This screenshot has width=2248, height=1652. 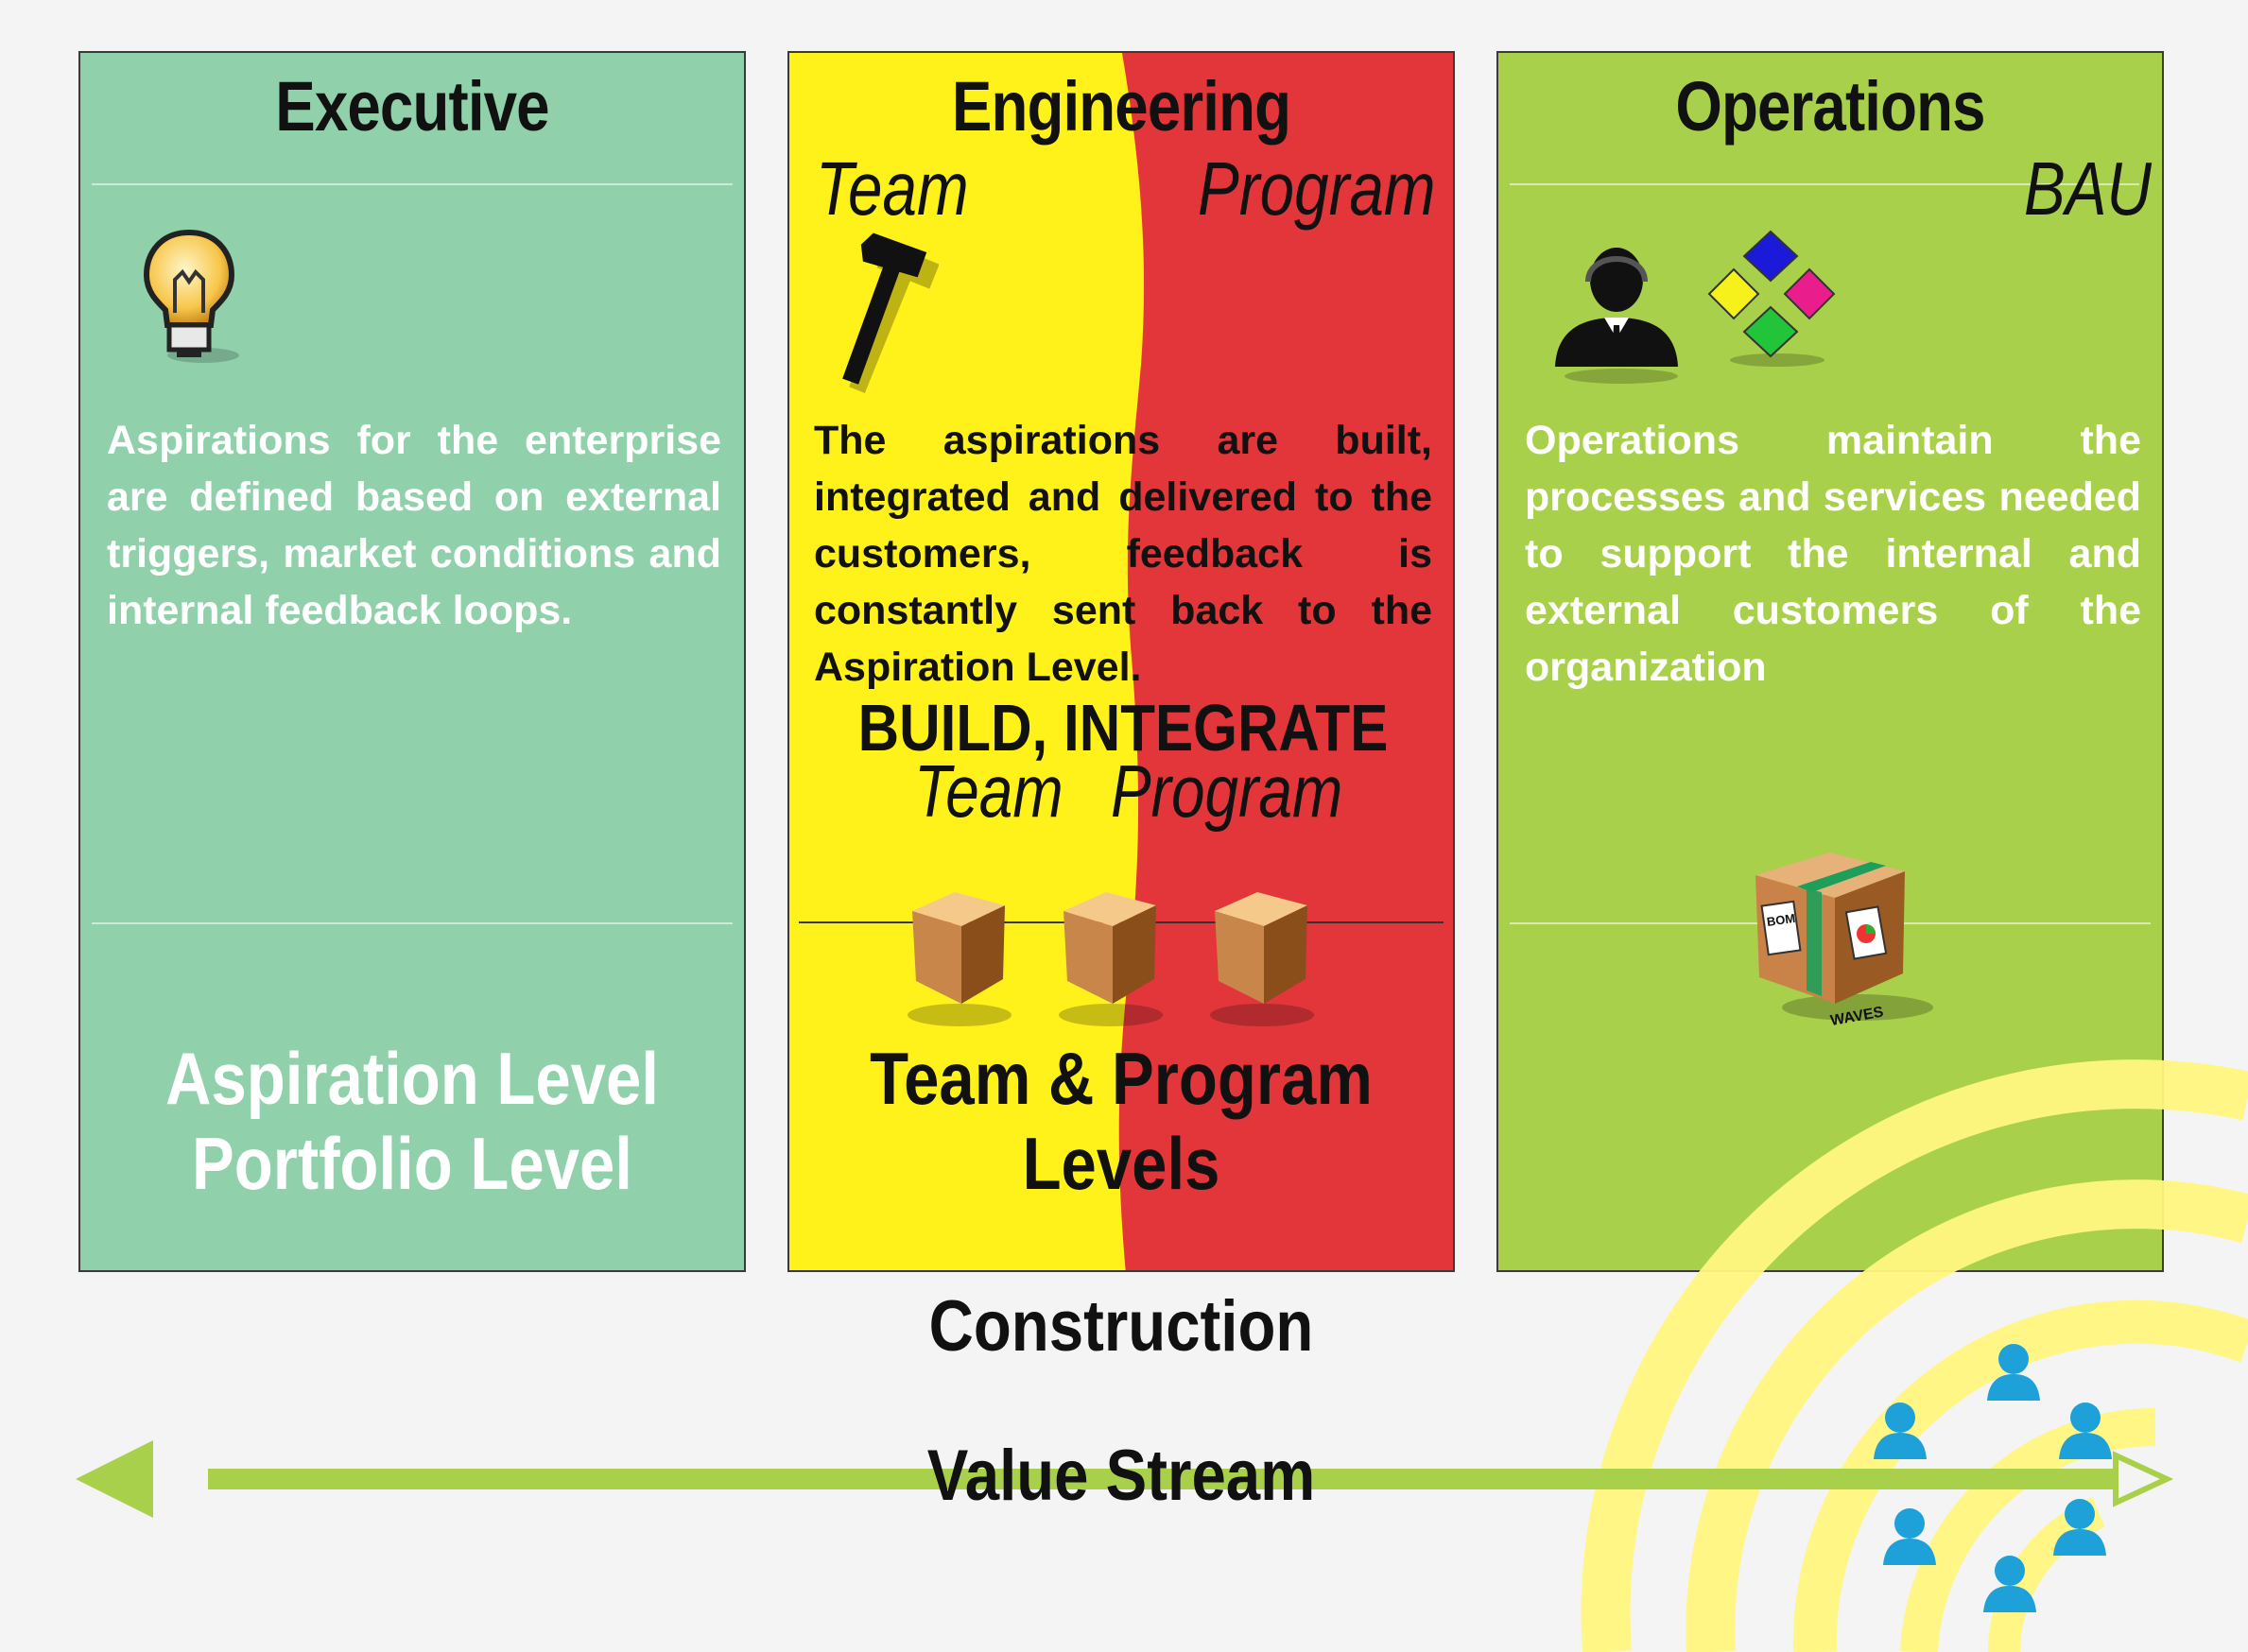 What do you see at coordinates (1121, 1476) in the screenshot?
I see `value-stream-label: Value Stream` at bounding box center [1121, 1476].